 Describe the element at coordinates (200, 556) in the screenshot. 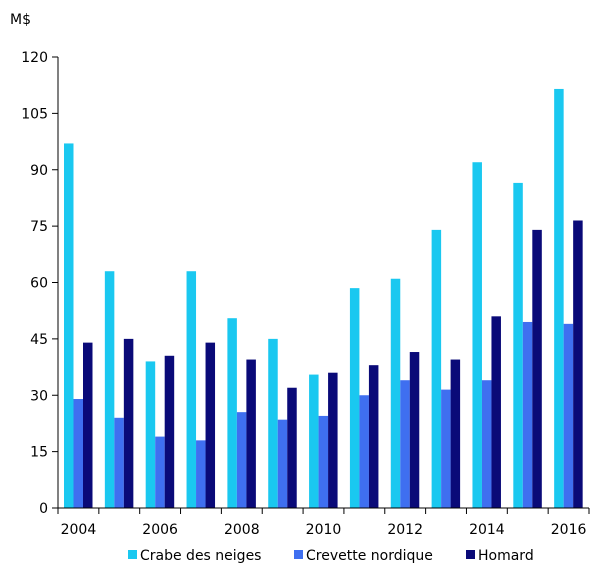

I see `legend-label-crabe-des-neiges: Crabe des neiges` at that location.